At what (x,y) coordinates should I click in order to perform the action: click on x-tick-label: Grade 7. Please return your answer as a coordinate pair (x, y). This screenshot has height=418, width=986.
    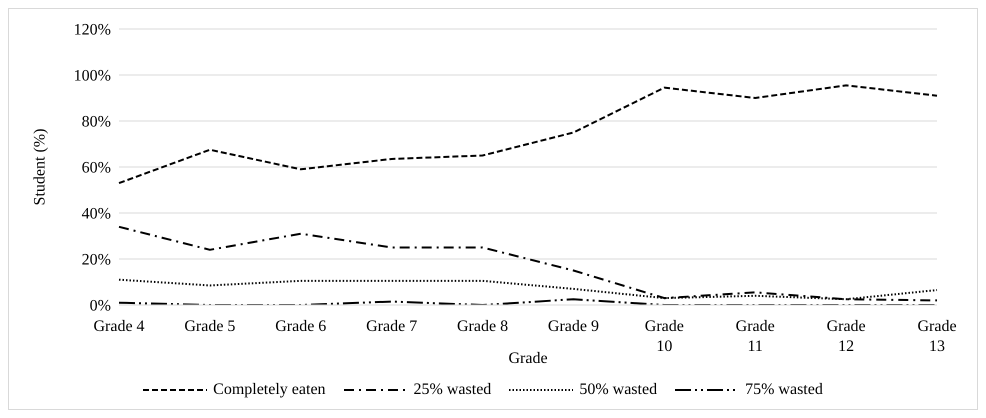
    Looking at the image, I should click on (392, 326).